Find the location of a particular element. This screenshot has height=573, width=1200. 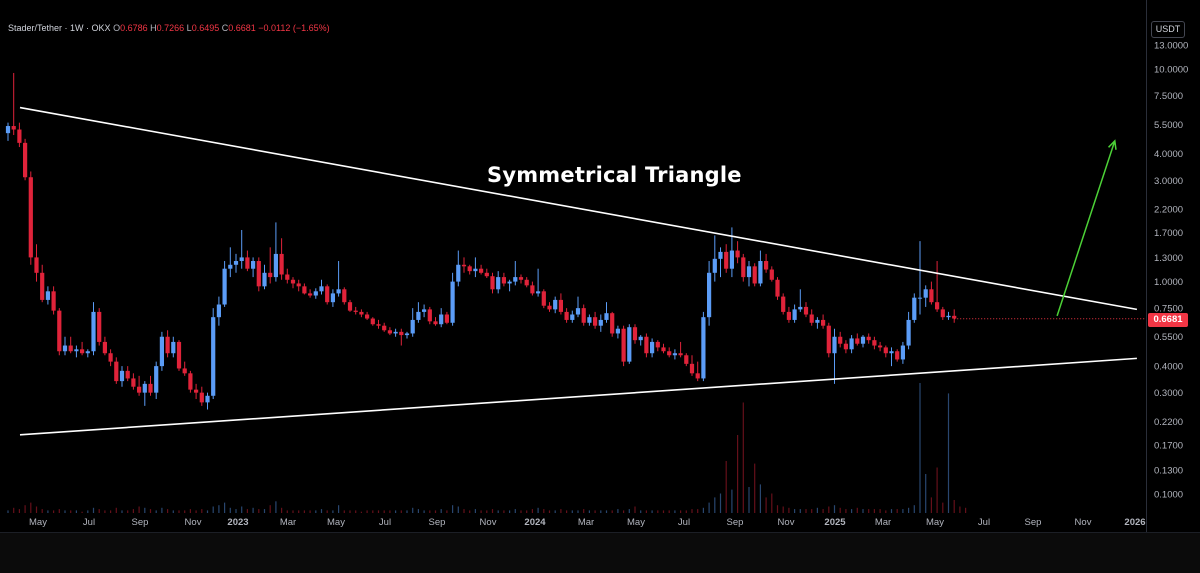

price-axis is located at coordinates (1173, 286).